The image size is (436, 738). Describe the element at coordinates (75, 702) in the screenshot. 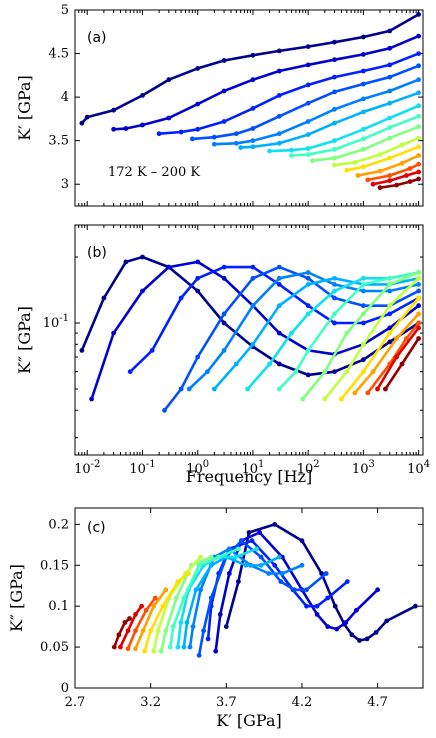

I see `x-tick-label: 2.7` at that location.